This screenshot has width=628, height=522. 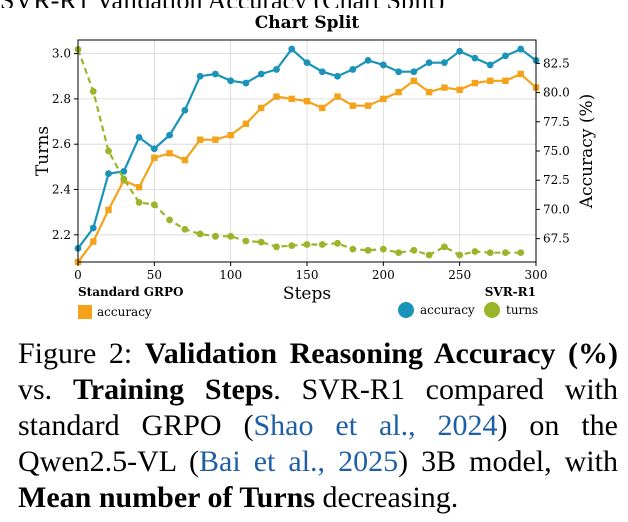 What do you see at coordinates (318, 407) in the screenshot?
I see `caption-text-1: . SVR-R1 compared with standard GRPO (` at bounding box center [318, 407].